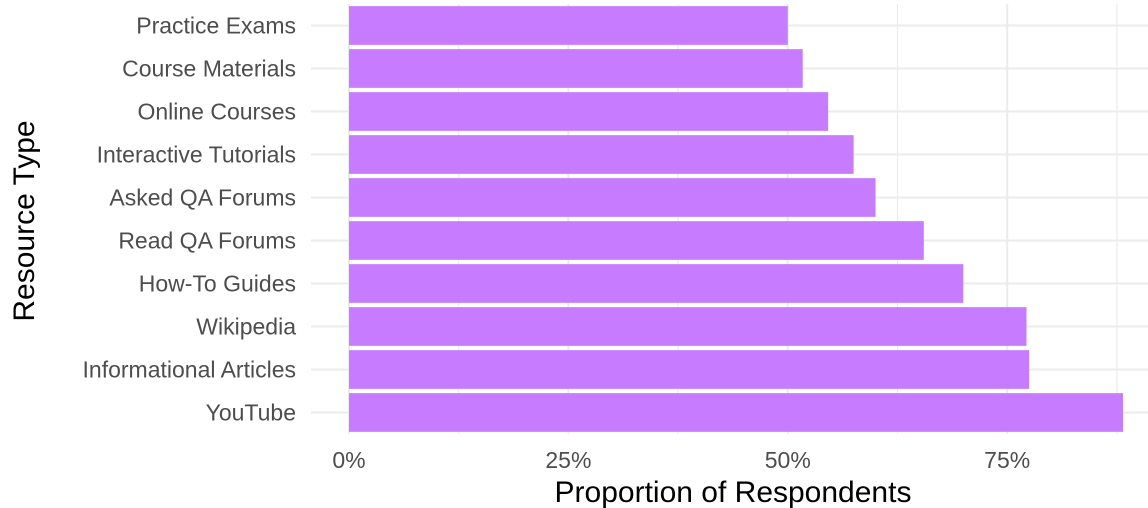 Image resolution: width=1148 pixels, height=508 pixels. I want to click on x-tick-label: 25%, so click(568, 460).